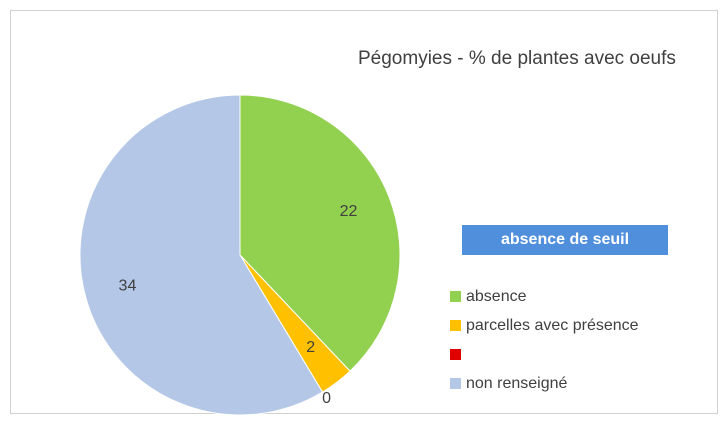  Describe the element at coordinates (517, 58) in the screenshot. I see `chart-title: Pégomyies - % de plantes avec oeufs` at that location.